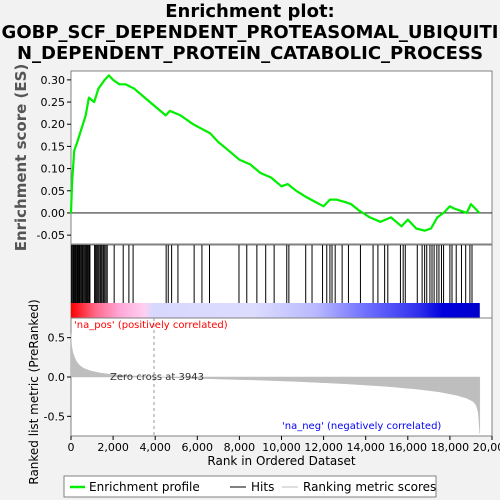 The width and height of the screenshot is (500, 500). Describe the element at coordinates (34, 391) in the screenshot. I see `metric-y-axis-label: Ranked list metric (PreRanked)` at that location.